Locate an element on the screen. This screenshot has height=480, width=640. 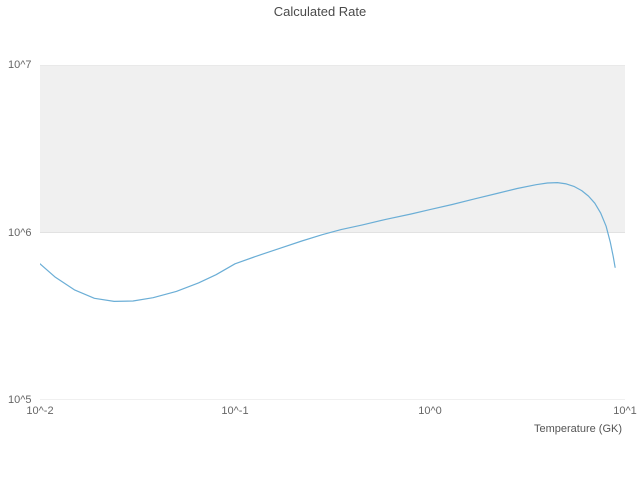
x-tick-label: 10^-1 is located at coordinates (235, 411).